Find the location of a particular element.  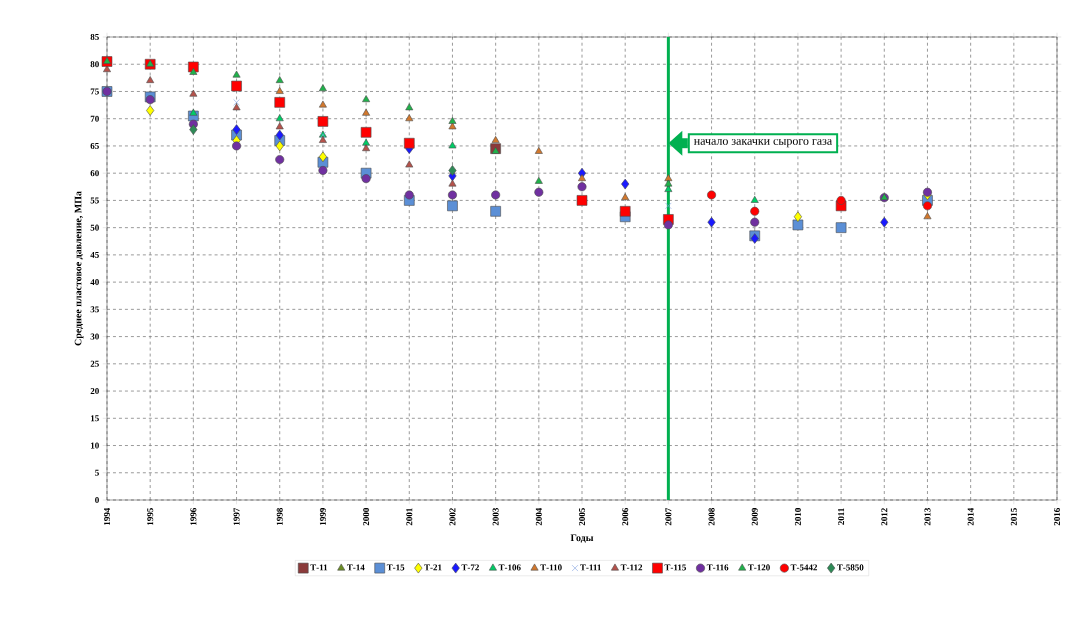

x-tick-label: 2012 is located at coordinates (884, 517).